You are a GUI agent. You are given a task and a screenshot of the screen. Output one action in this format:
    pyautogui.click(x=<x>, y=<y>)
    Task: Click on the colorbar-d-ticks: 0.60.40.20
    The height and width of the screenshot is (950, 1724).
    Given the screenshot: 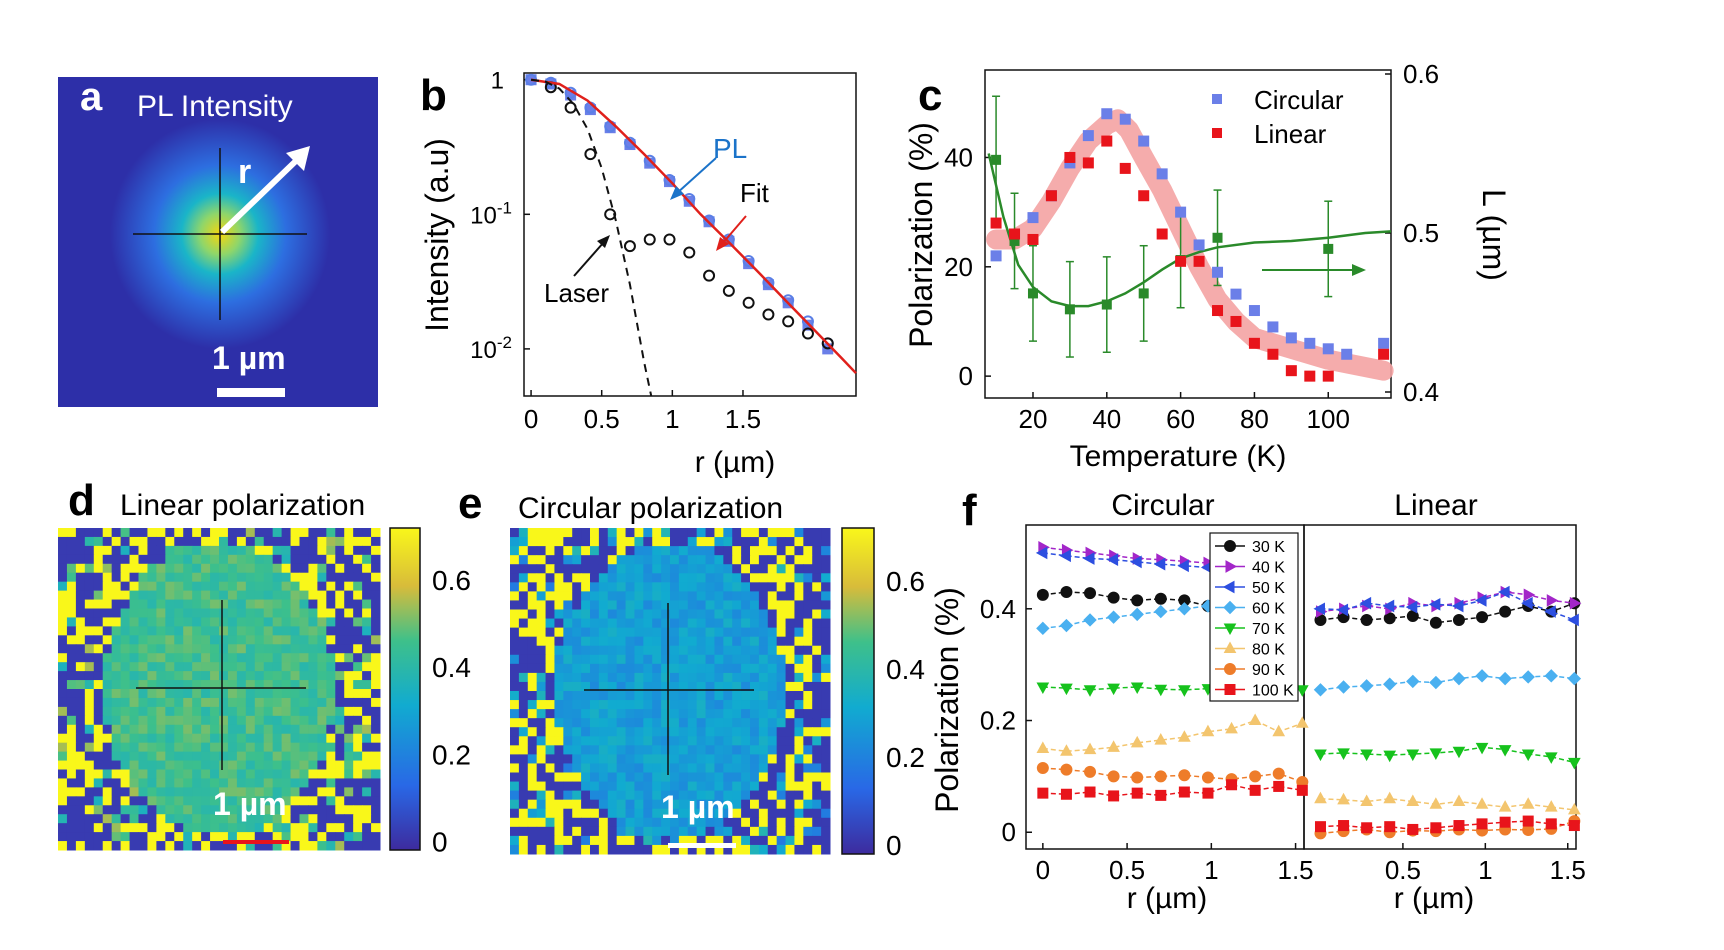 What is the action you would take?
    pyautogui.click(x=451, y=711)
    